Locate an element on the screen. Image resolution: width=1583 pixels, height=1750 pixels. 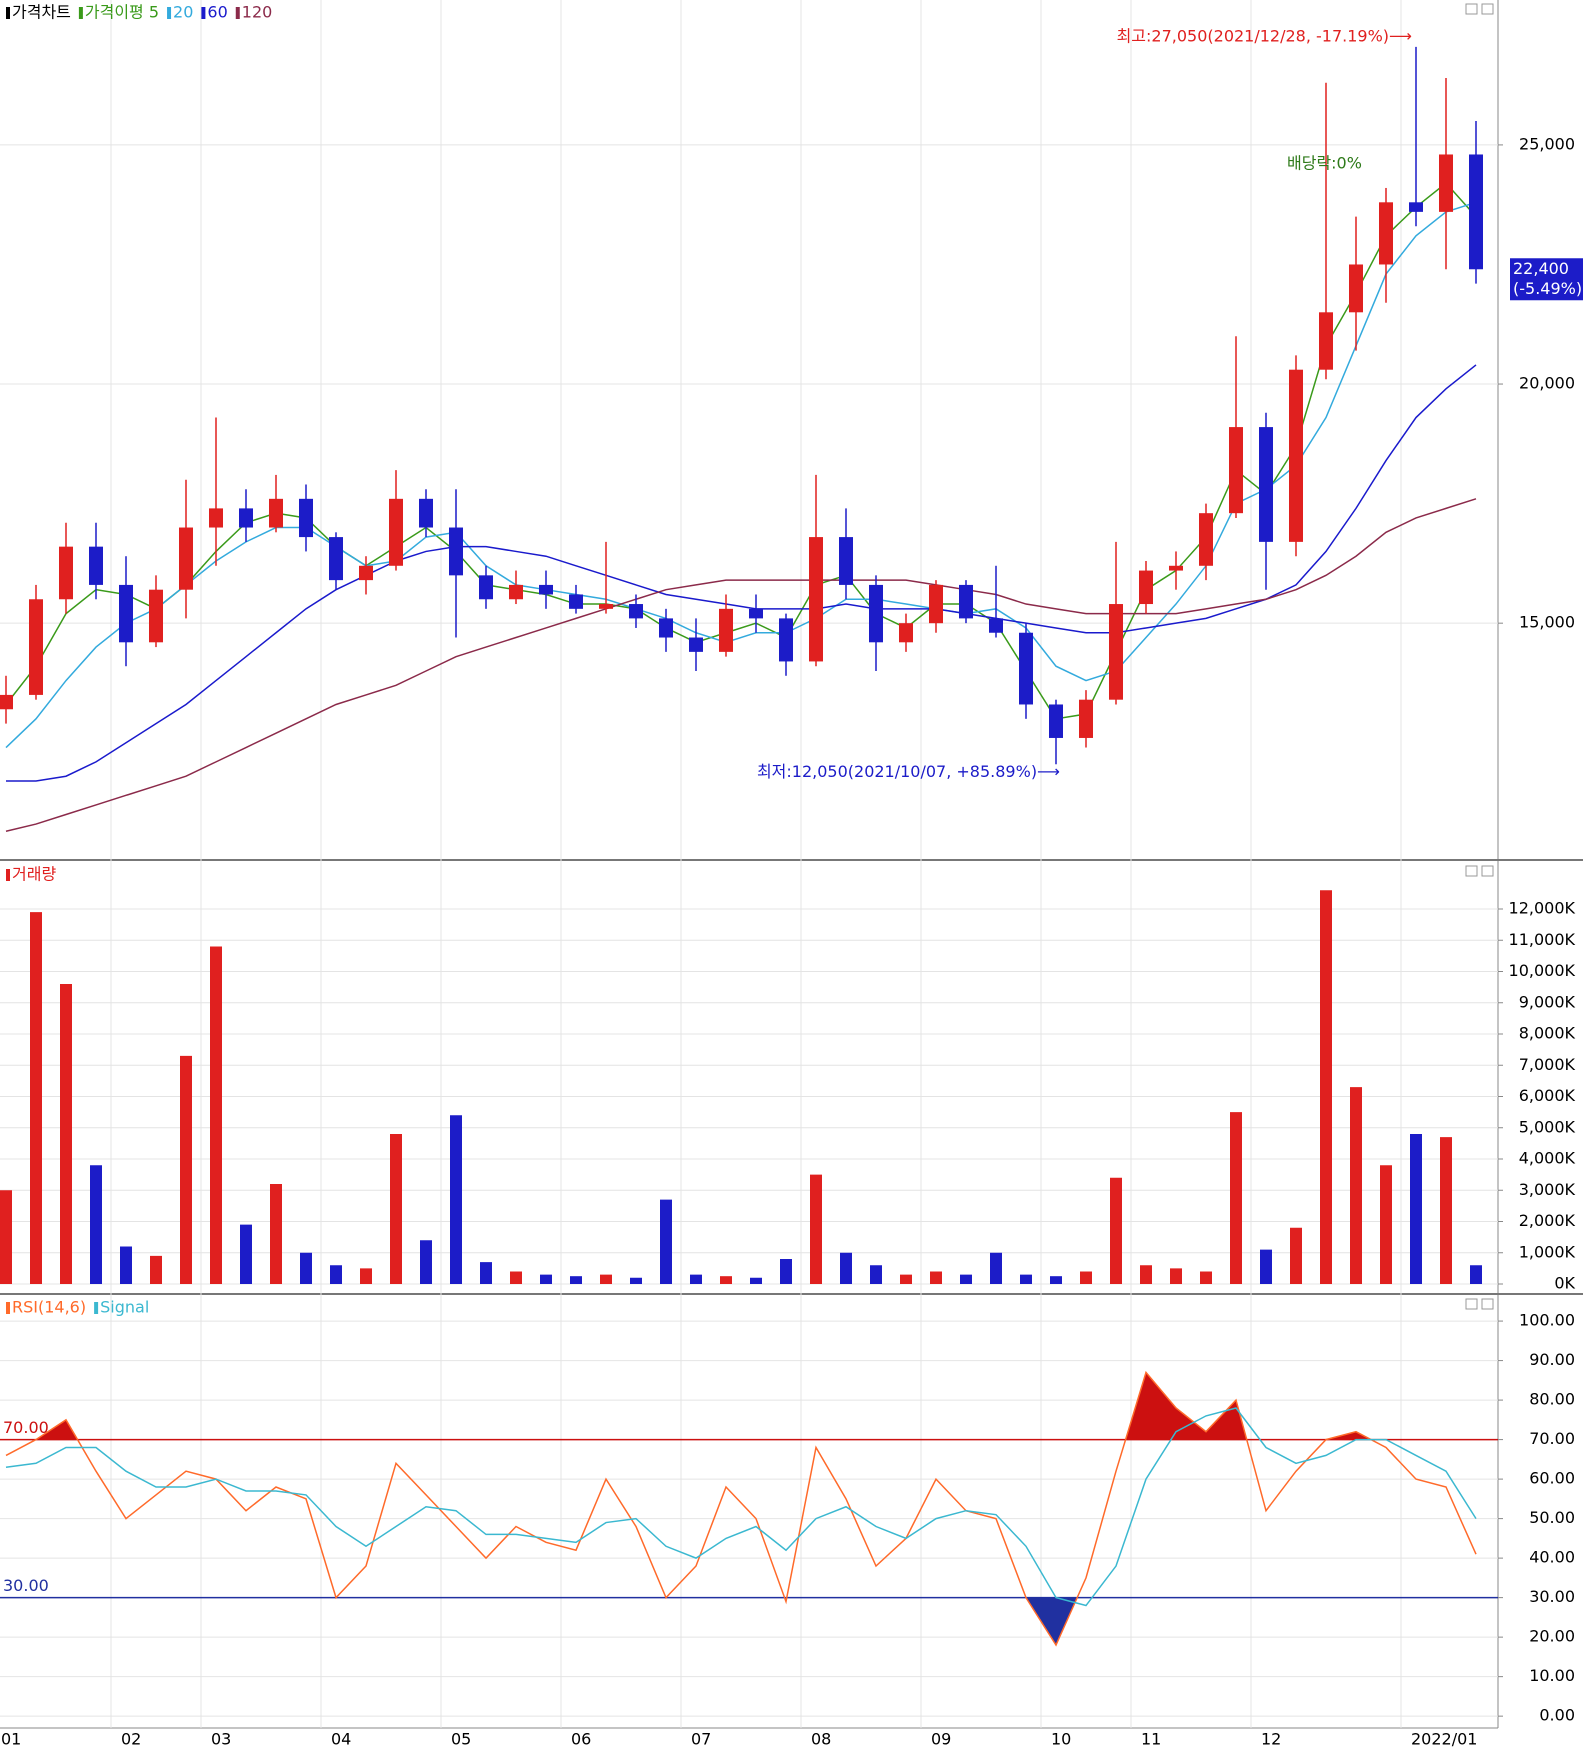
y-tick-label: 20.00 is located at coordinates (1552, 1636).